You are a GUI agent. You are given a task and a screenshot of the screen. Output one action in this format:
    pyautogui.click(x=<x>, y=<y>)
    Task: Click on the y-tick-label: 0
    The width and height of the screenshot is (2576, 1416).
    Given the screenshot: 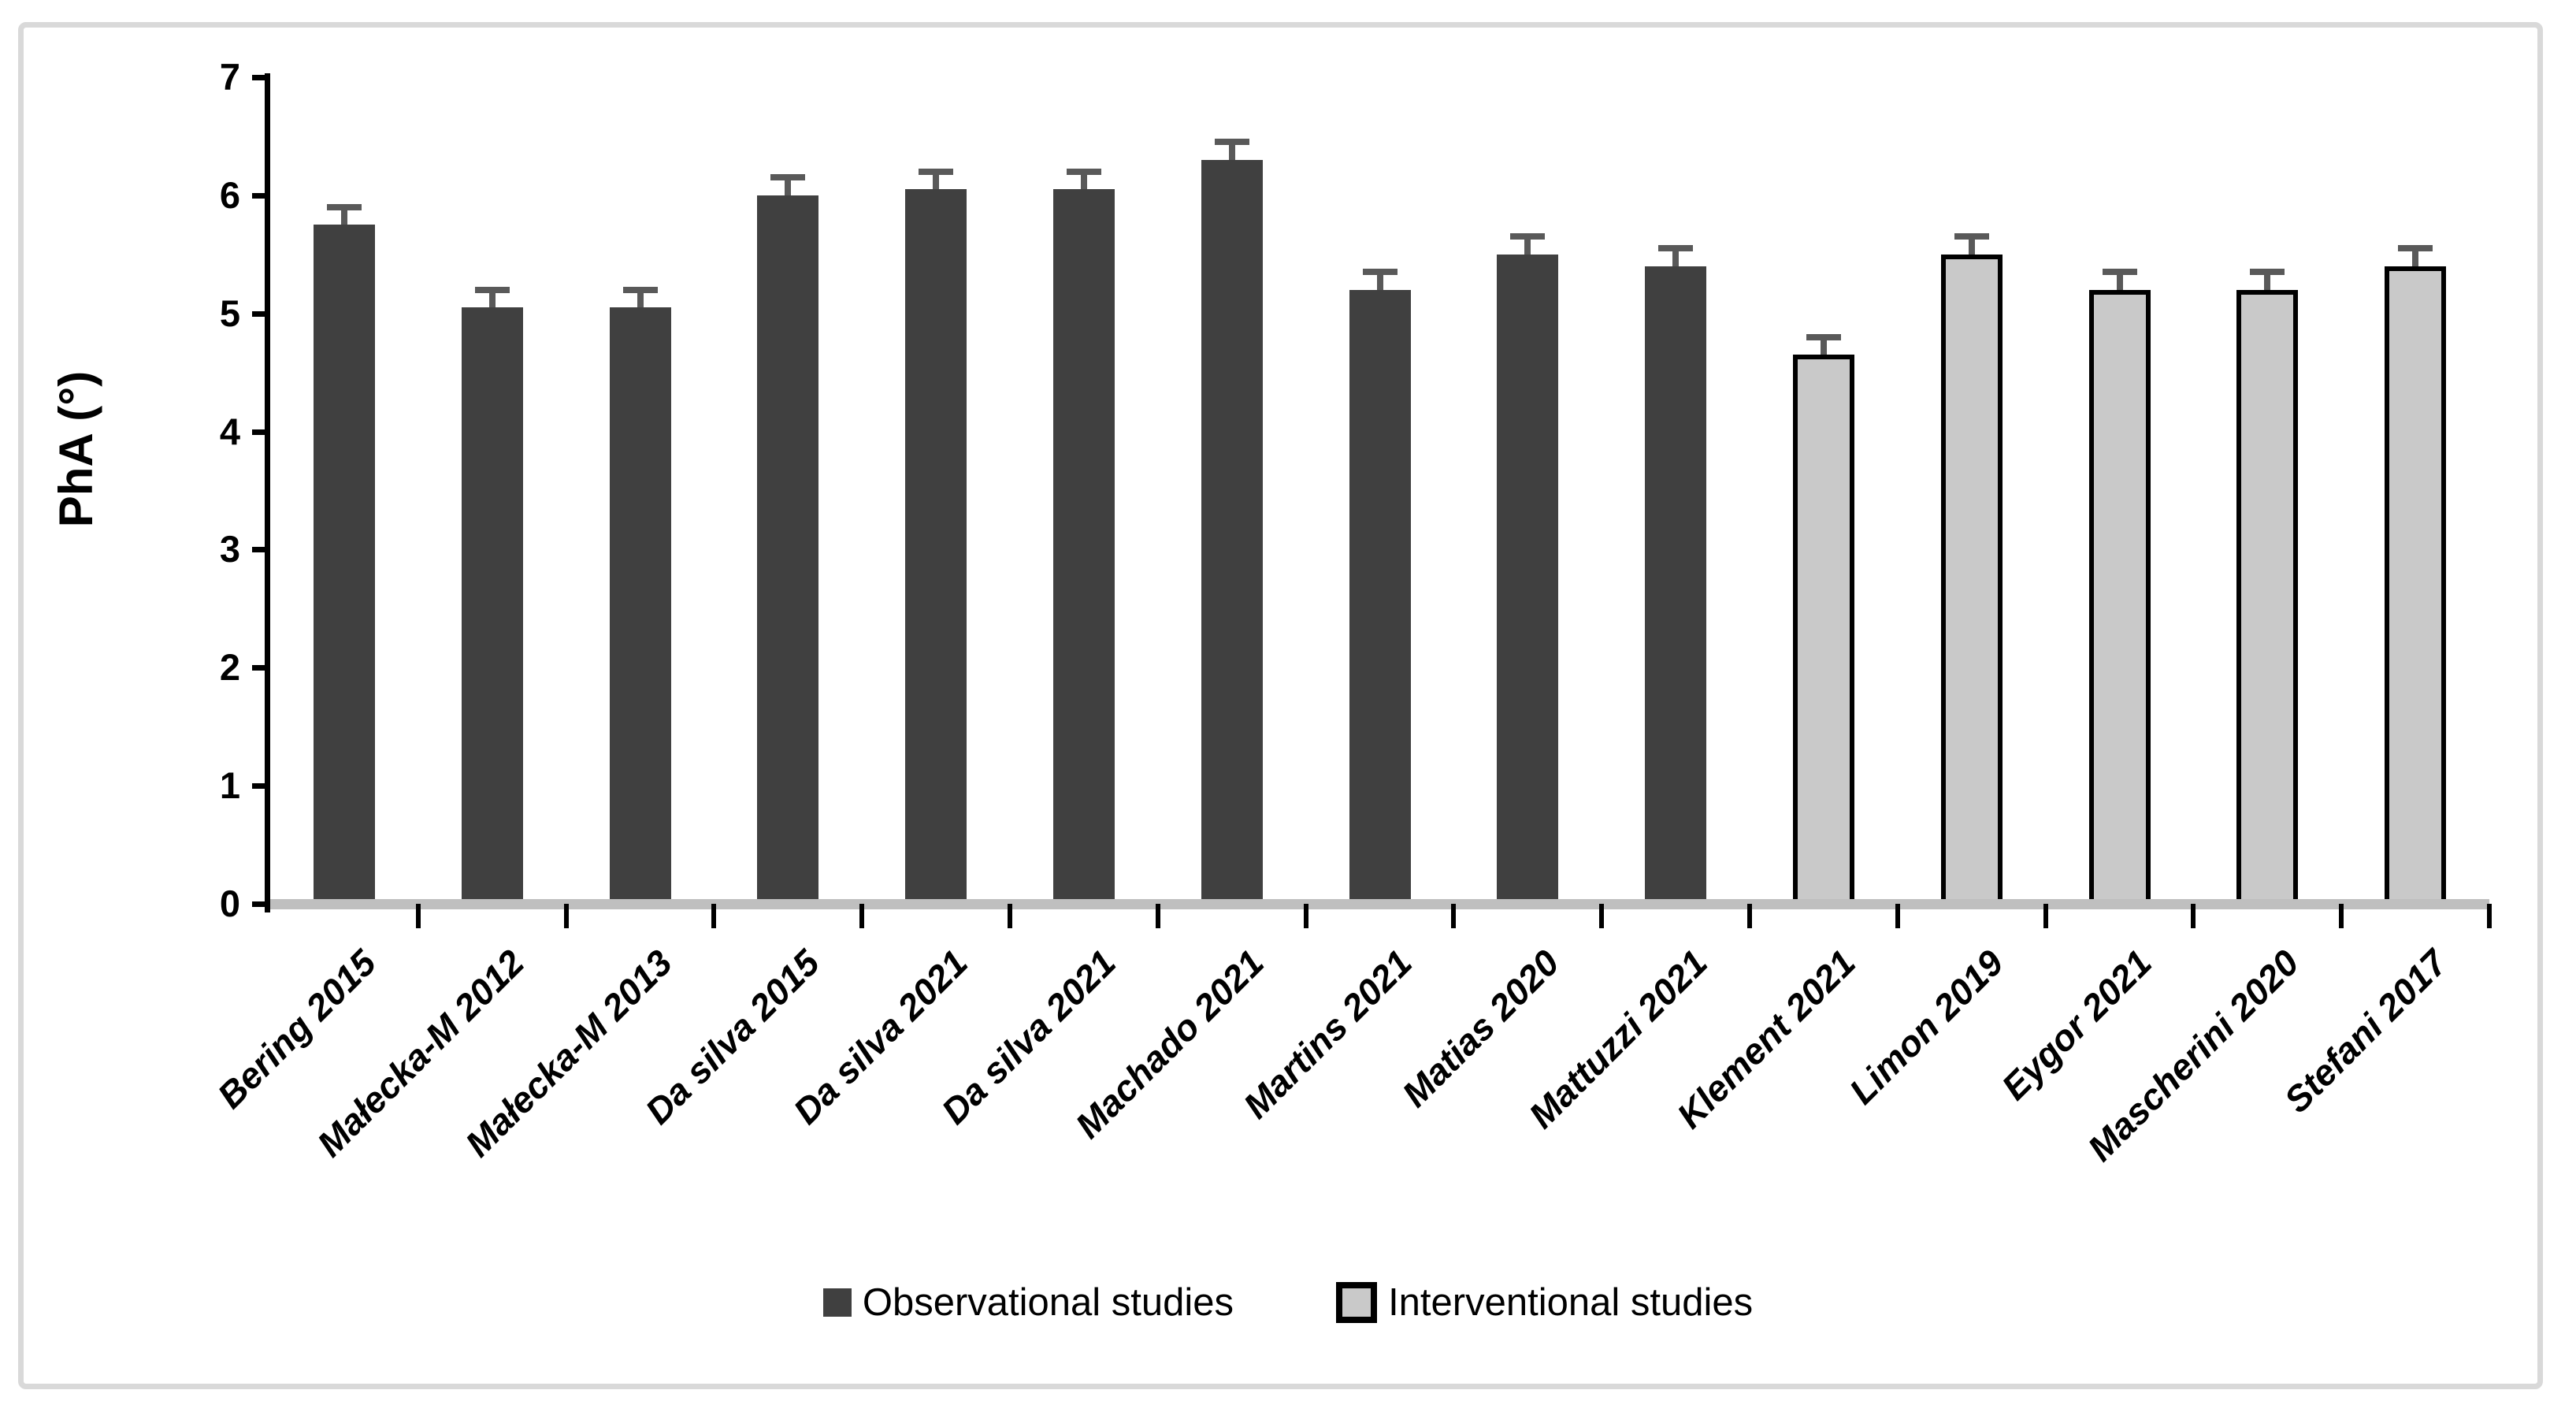 What is the action you would take?
    pyautogui.click(x=229, y=903)
    